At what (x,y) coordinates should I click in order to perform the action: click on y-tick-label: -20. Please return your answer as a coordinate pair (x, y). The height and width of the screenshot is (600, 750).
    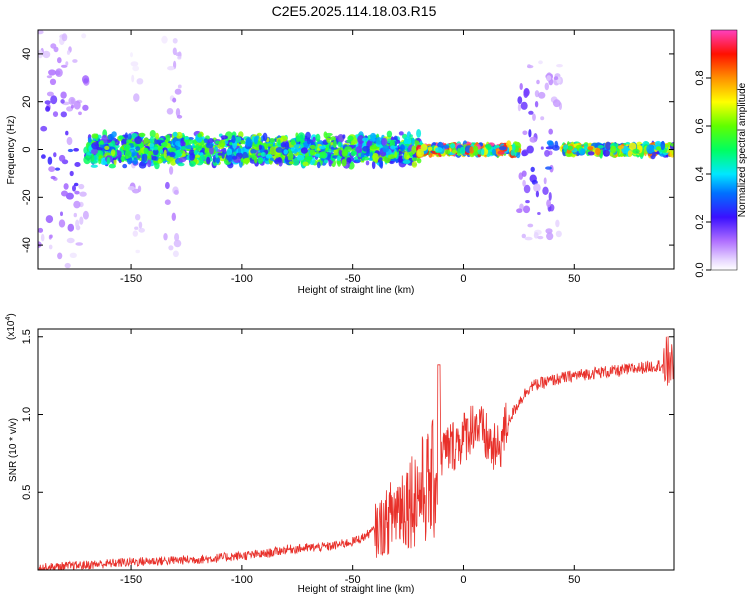
    Looking at the image, I should click on (27, 197).